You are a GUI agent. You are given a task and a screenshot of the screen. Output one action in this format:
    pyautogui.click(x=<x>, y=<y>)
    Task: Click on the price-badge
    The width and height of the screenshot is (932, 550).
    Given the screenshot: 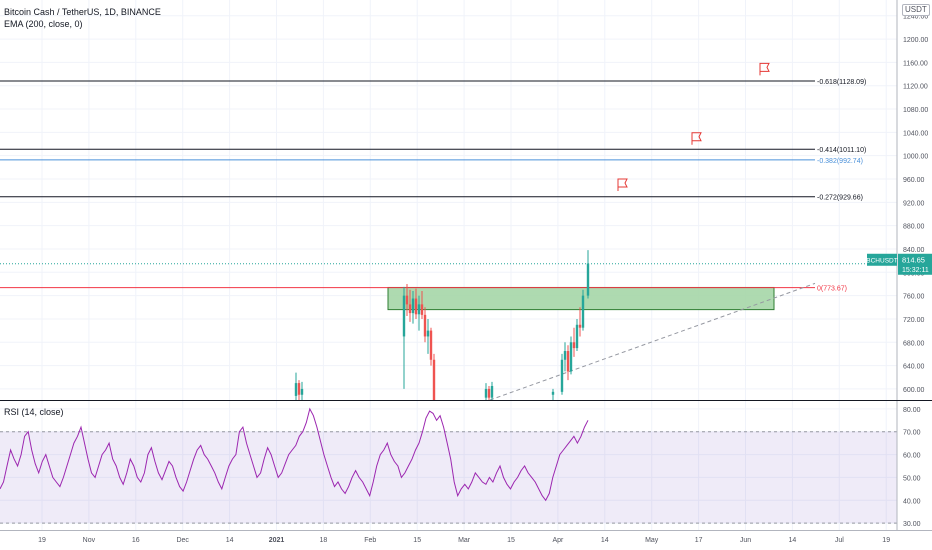 What is the action you would take?
    pyautogui.click(x=915, y=264)
    